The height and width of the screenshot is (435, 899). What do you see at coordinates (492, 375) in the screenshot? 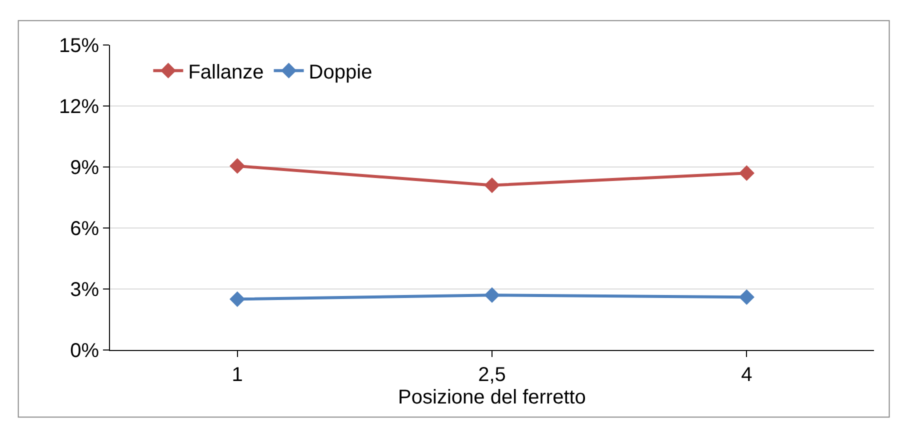
I see `x-tick-label: 2,5` at bounding box center [492, 375].